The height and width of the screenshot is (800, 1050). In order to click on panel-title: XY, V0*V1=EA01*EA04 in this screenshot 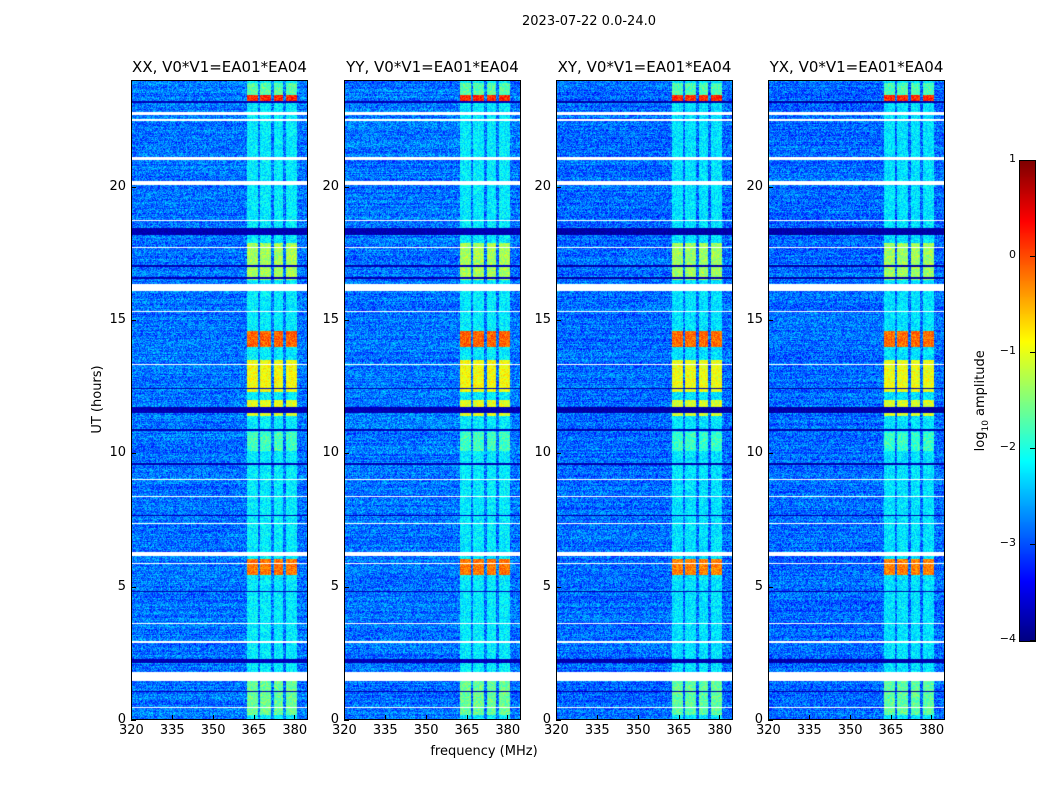, I will do `click(644, 67)`.